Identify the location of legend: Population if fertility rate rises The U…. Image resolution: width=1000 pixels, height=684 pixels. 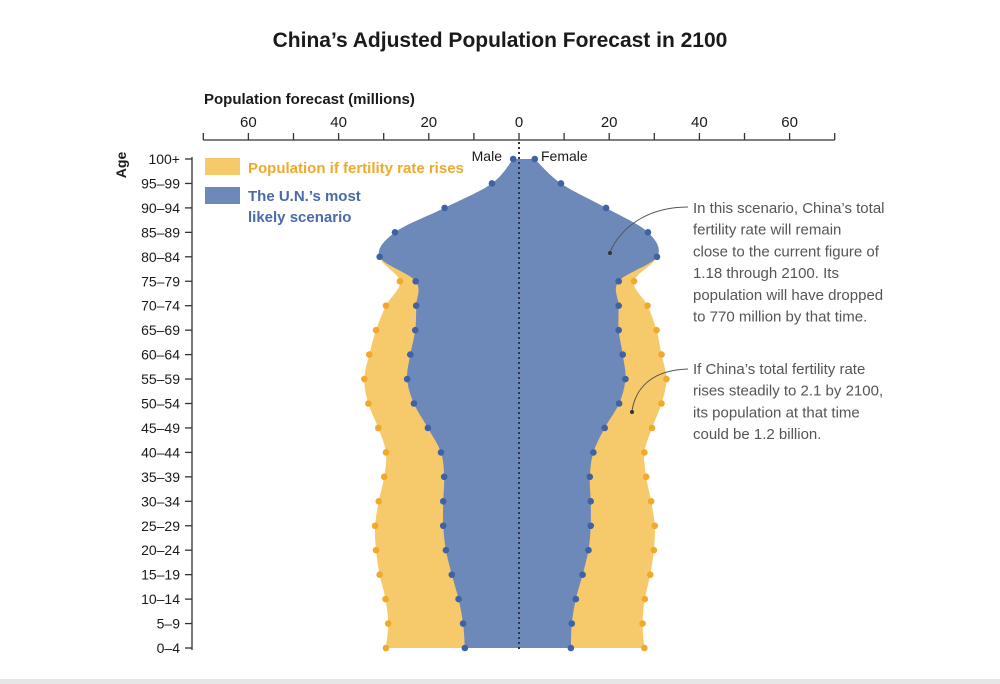
(334, 192).